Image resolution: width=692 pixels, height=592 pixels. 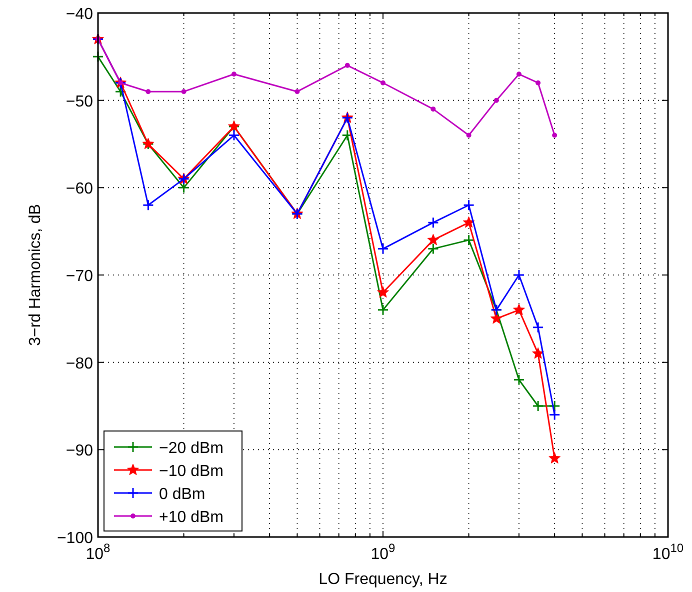 What do you see at coordinates (80, 14) in the screenshot?
I see `y-tick-label: −40` at bounding box center [80, 14].